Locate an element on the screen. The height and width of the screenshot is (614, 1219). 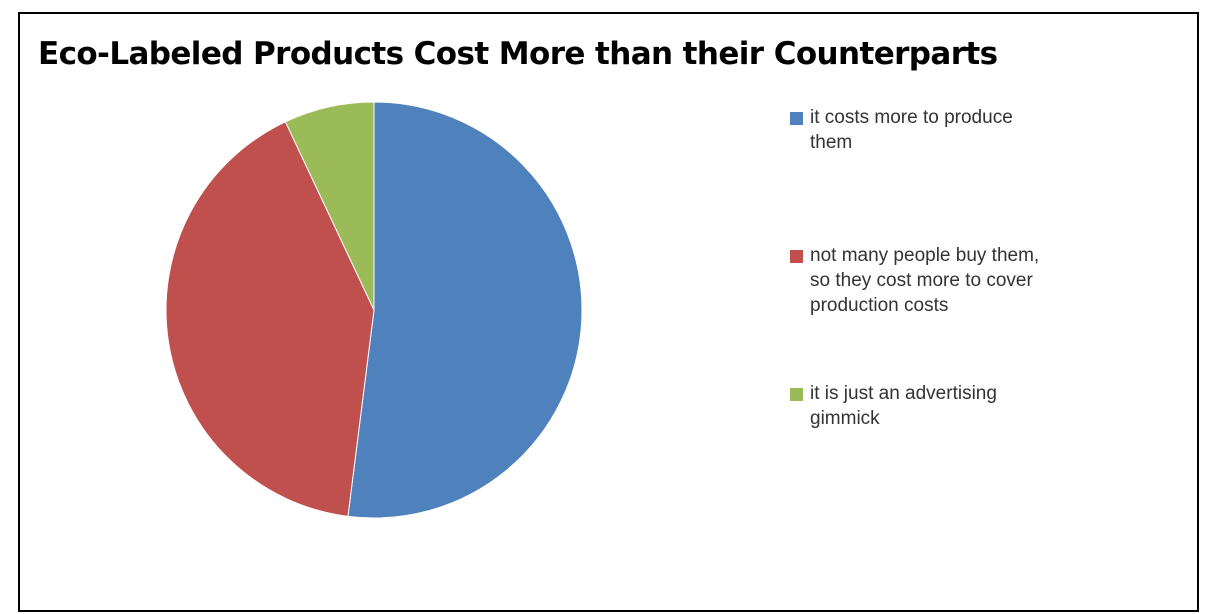
legend-item-produce: it costs more to produce them is located at coordinates (925, 130).